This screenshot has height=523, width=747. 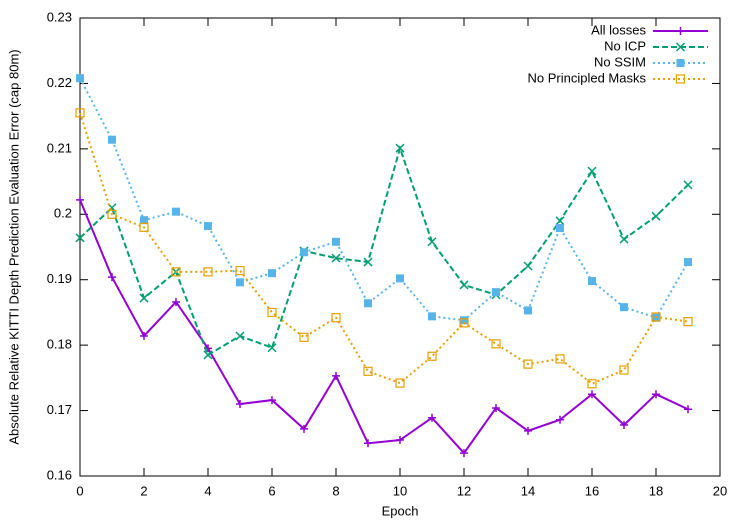 I want to click on x-tick-label: 8, so click(x=335, y=490).